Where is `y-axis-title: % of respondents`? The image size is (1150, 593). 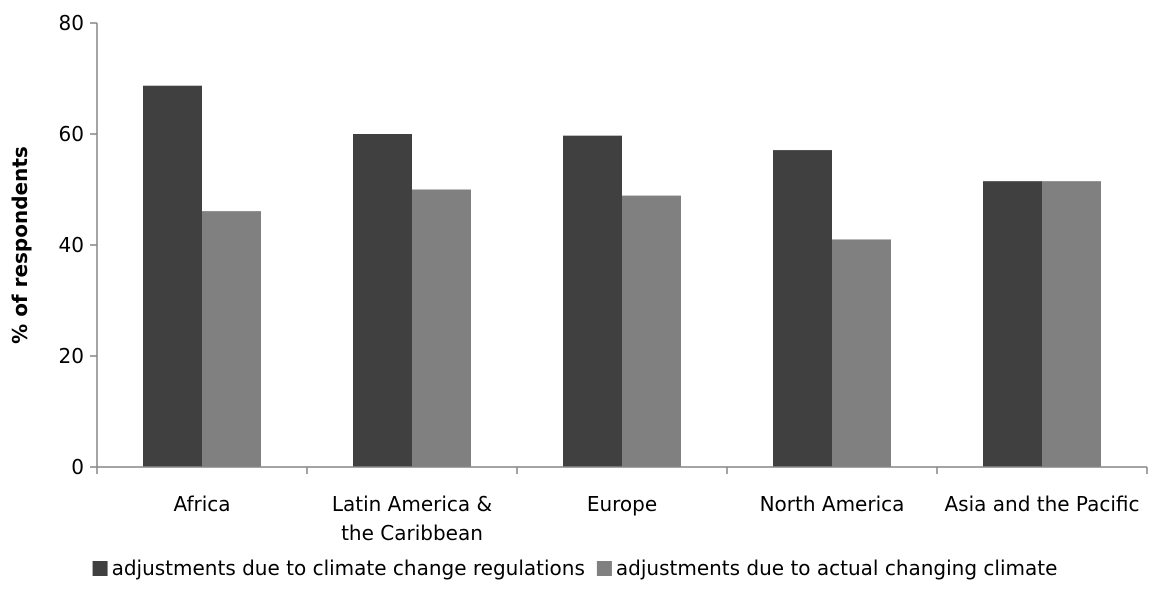 y-axis-title: % of respondents is located at coordinates (20, 245).